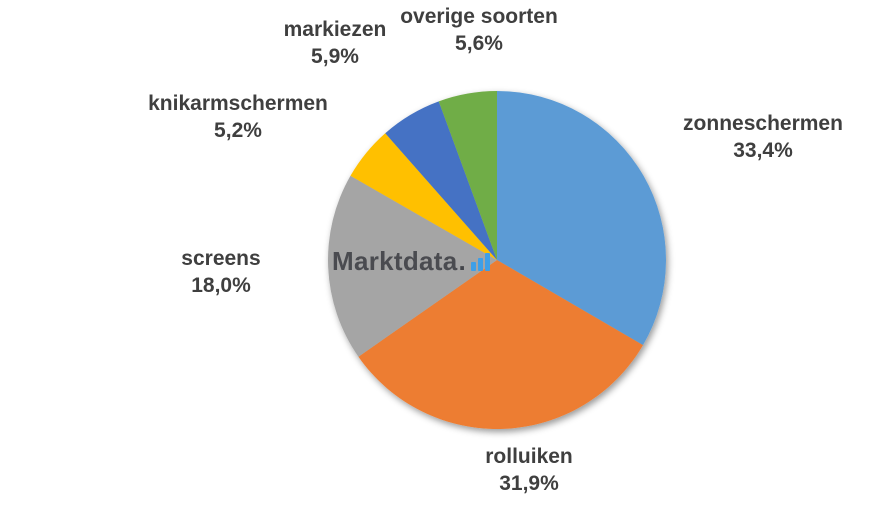 The width and height of the screenshot is (875, 506). I want to click on pie-slice-knikarmschermen, so click(423, 196).